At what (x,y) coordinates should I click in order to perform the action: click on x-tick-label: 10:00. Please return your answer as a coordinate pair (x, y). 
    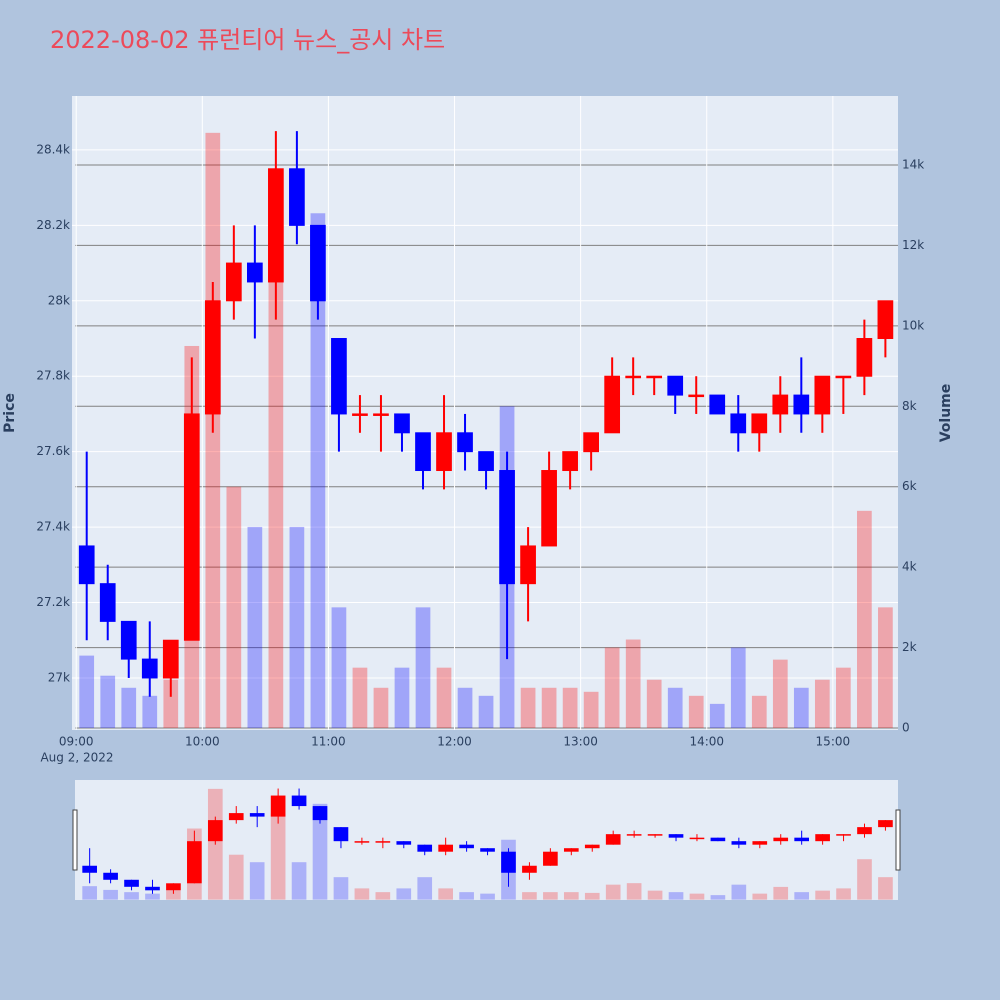
    Looking at the image, I should click on (202, 742).